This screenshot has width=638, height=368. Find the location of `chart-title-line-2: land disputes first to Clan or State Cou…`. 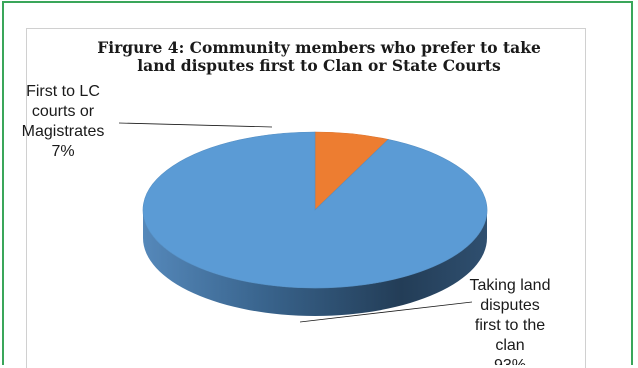

chart-title-line-2: land disputes first to Clan or State Cou… is located at coordinates (319, 65).